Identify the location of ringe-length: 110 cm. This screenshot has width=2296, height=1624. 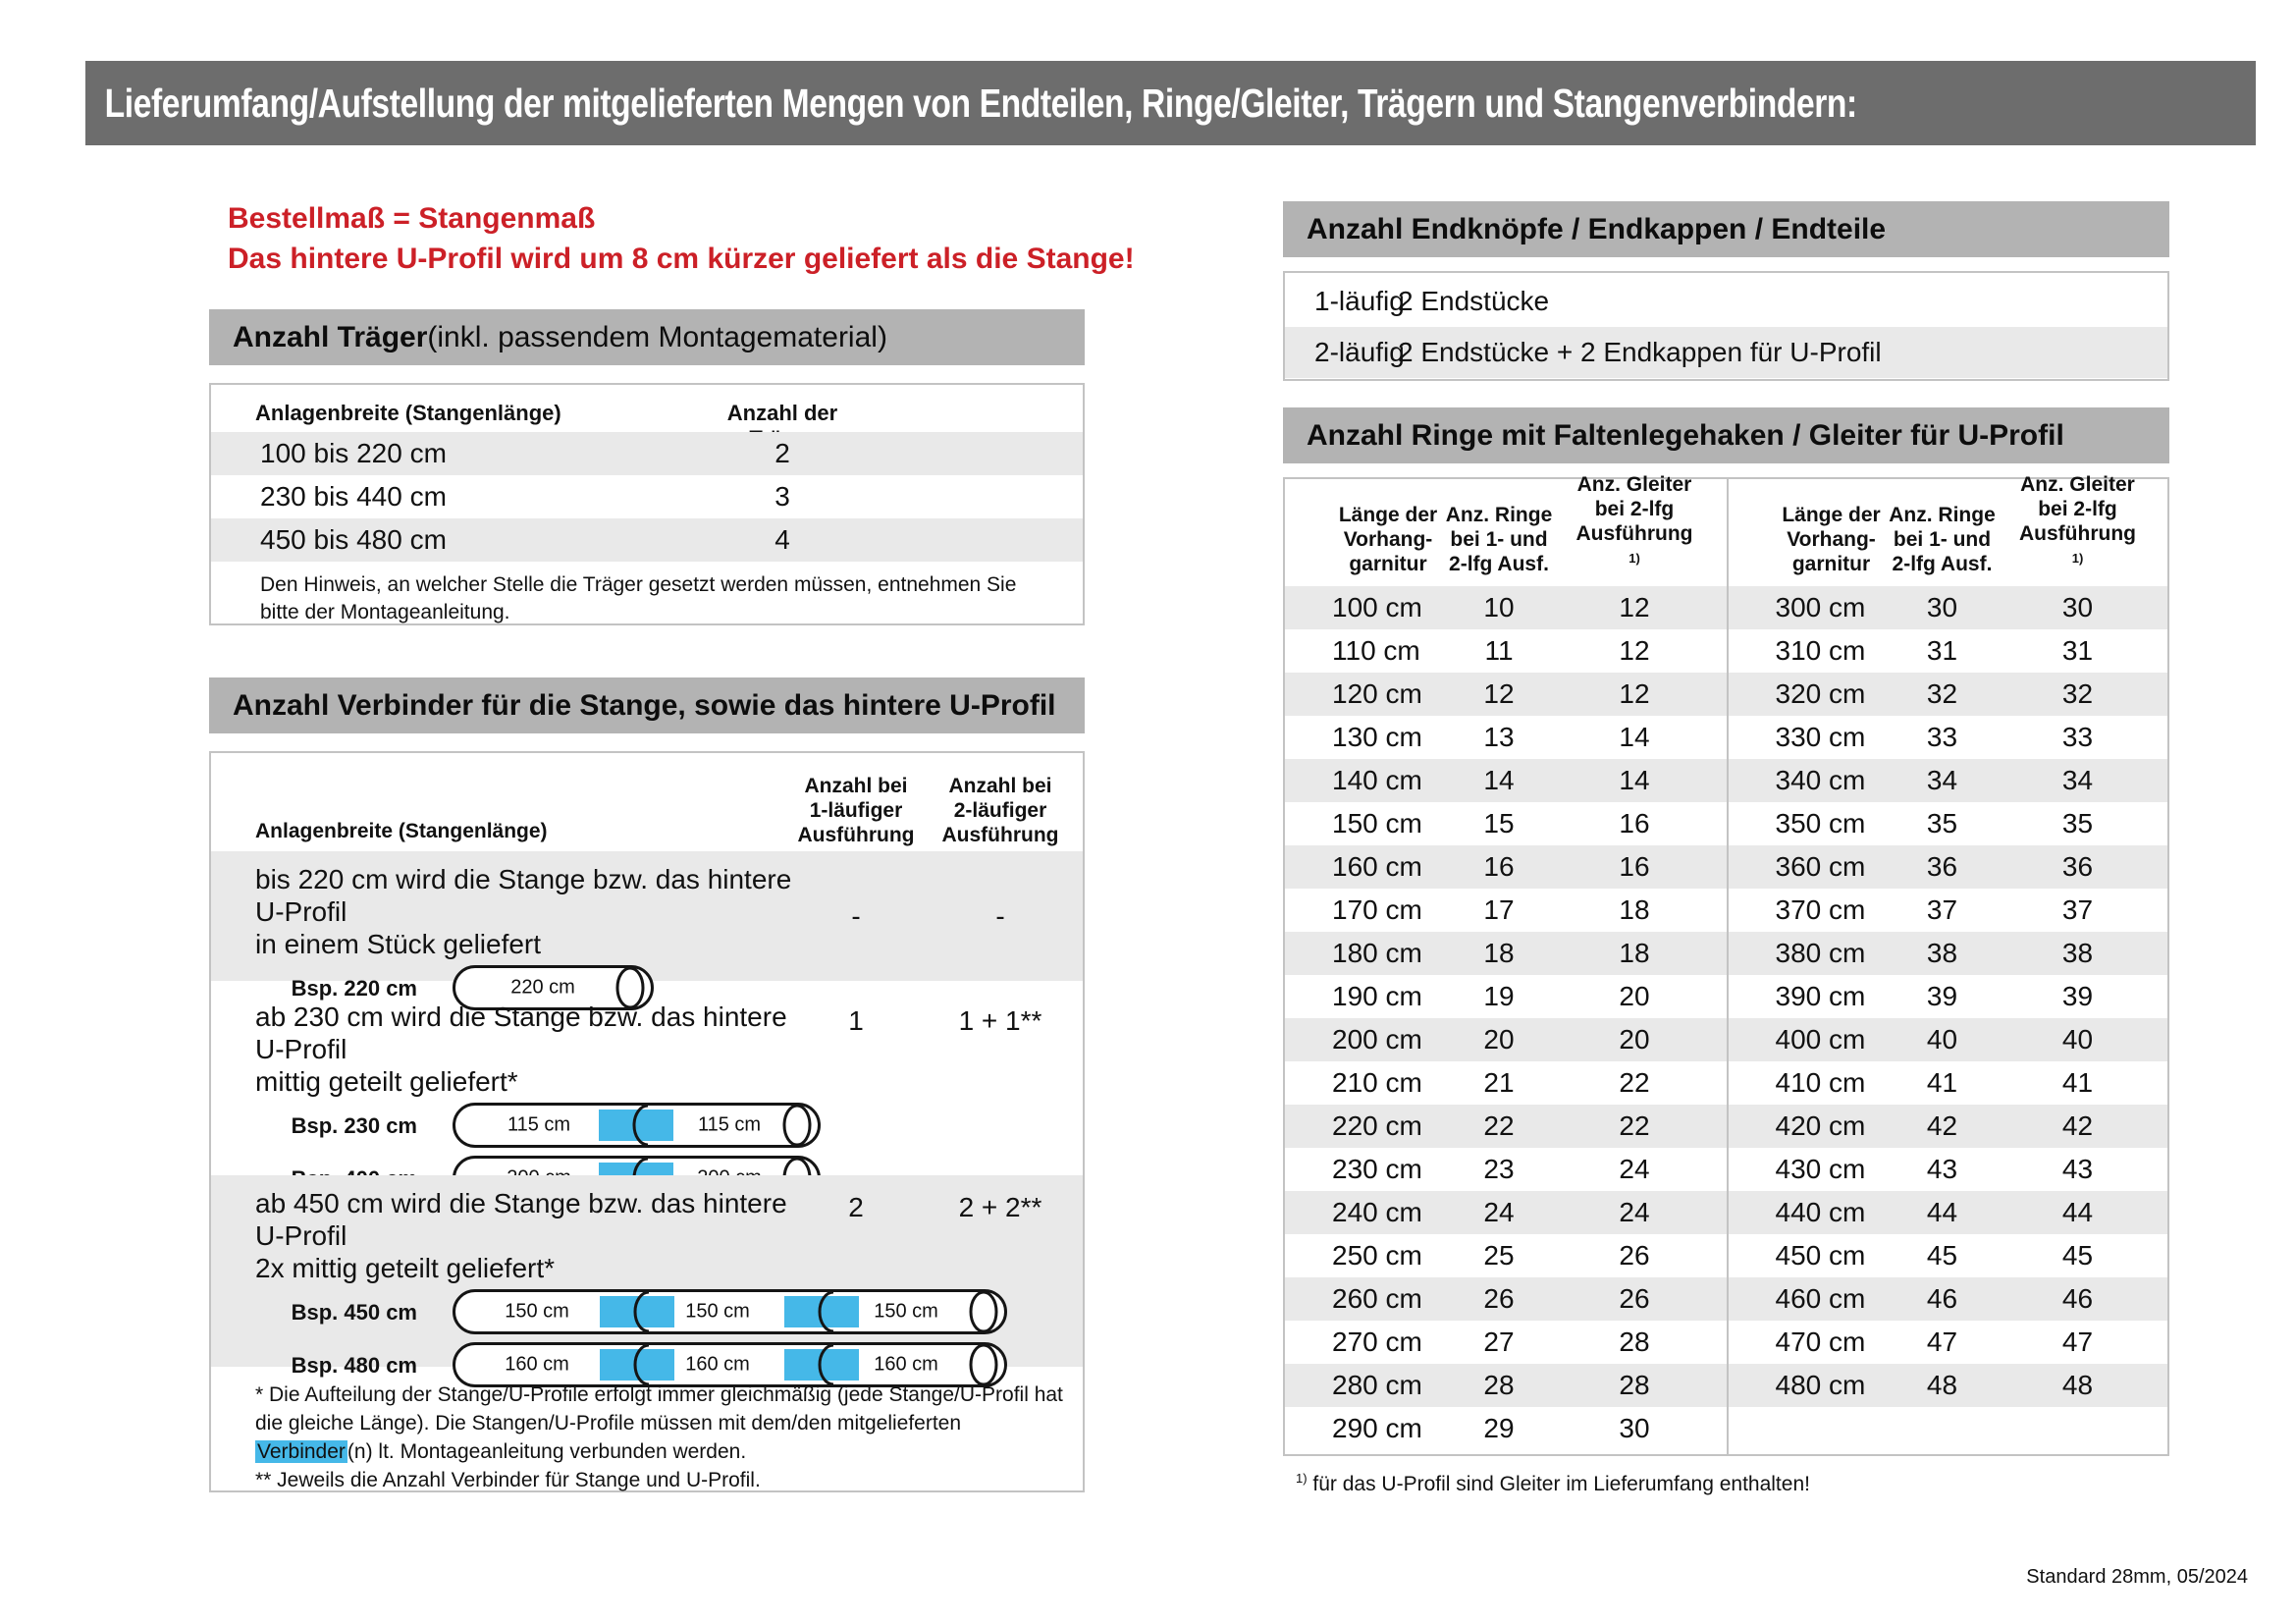
(1376, 650).